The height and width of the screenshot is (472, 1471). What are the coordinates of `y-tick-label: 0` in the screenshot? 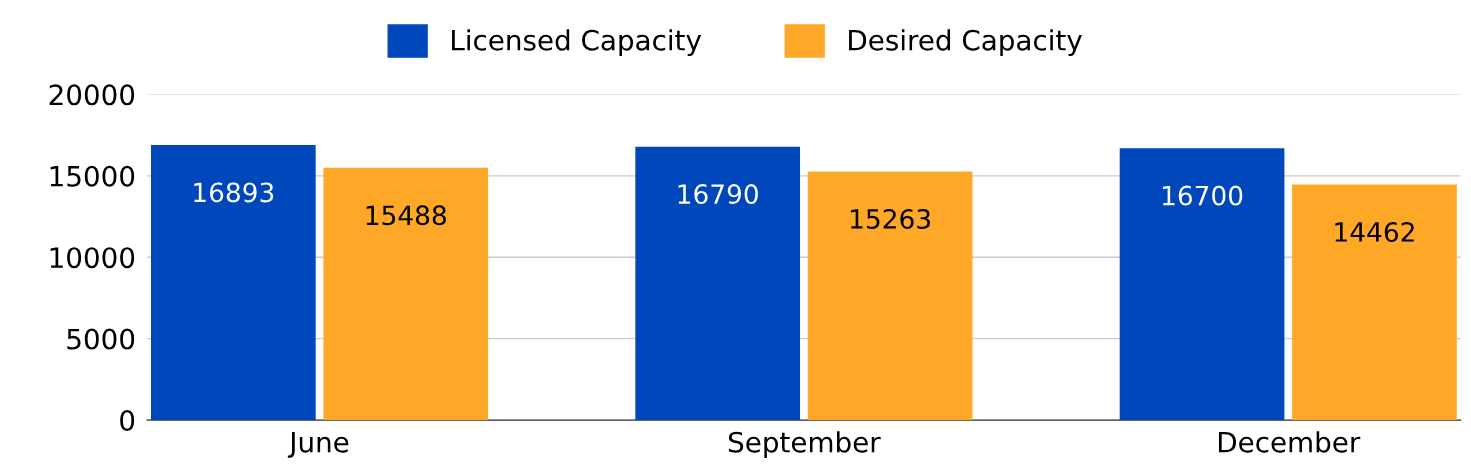 It's located at (127, 421).